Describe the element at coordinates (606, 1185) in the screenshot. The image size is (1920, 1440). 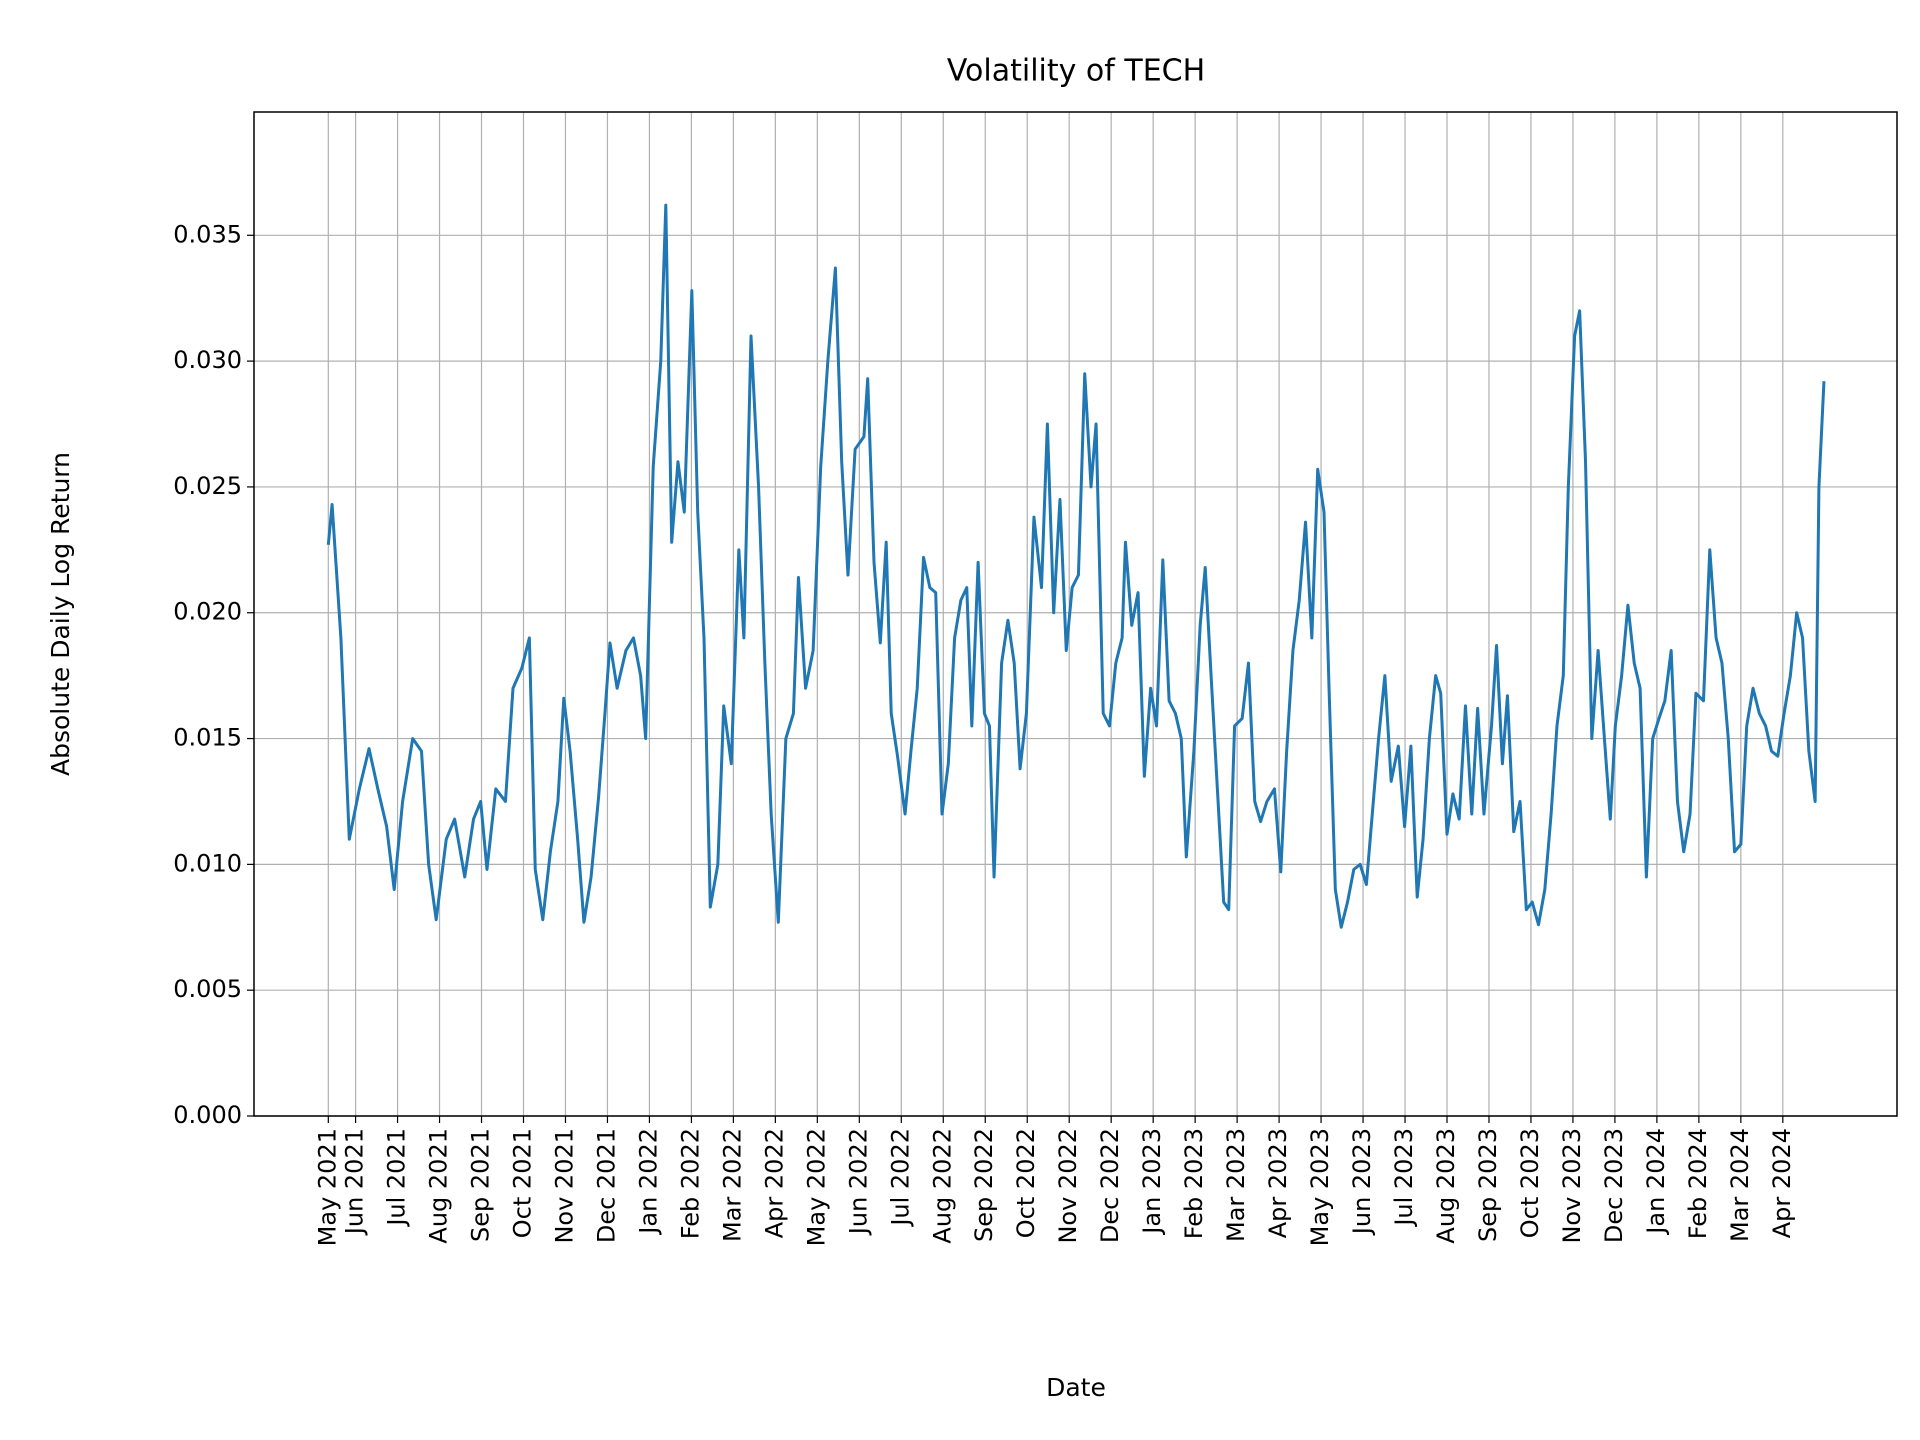
I see `x-tick-label: Dec 2021` at that location.